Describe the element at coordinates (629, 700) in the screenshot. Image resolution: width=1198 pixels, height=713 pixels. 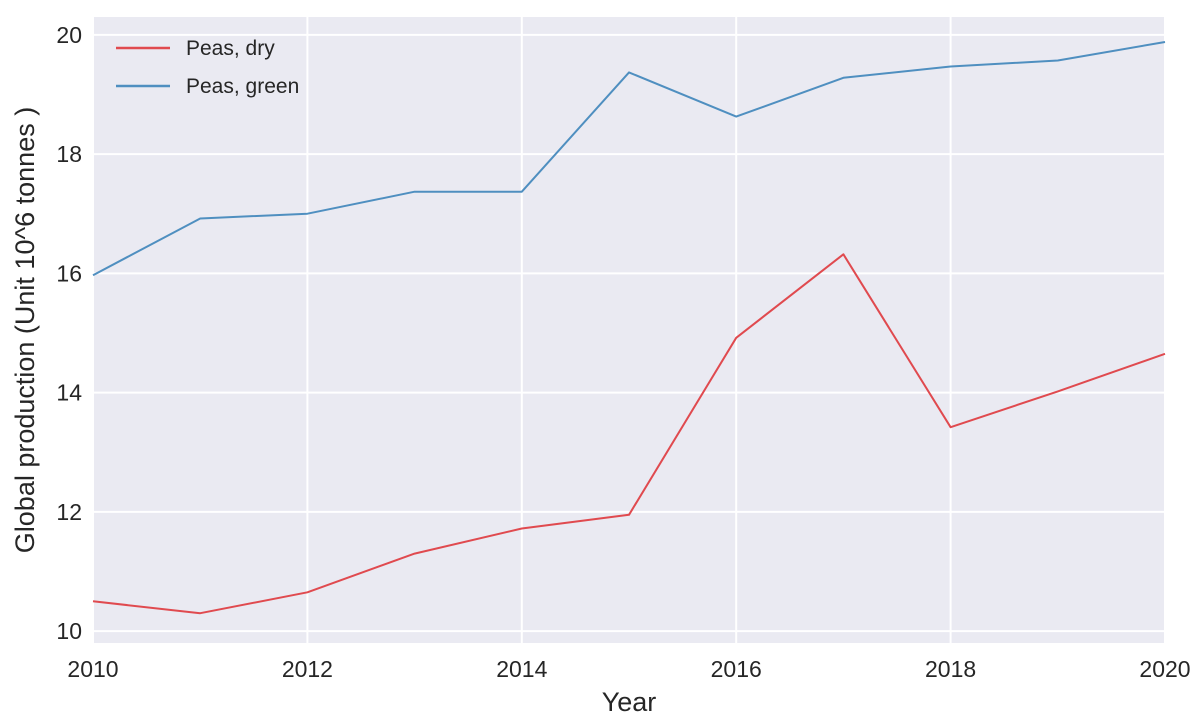
I see `x-axis-title: Year` at that location.